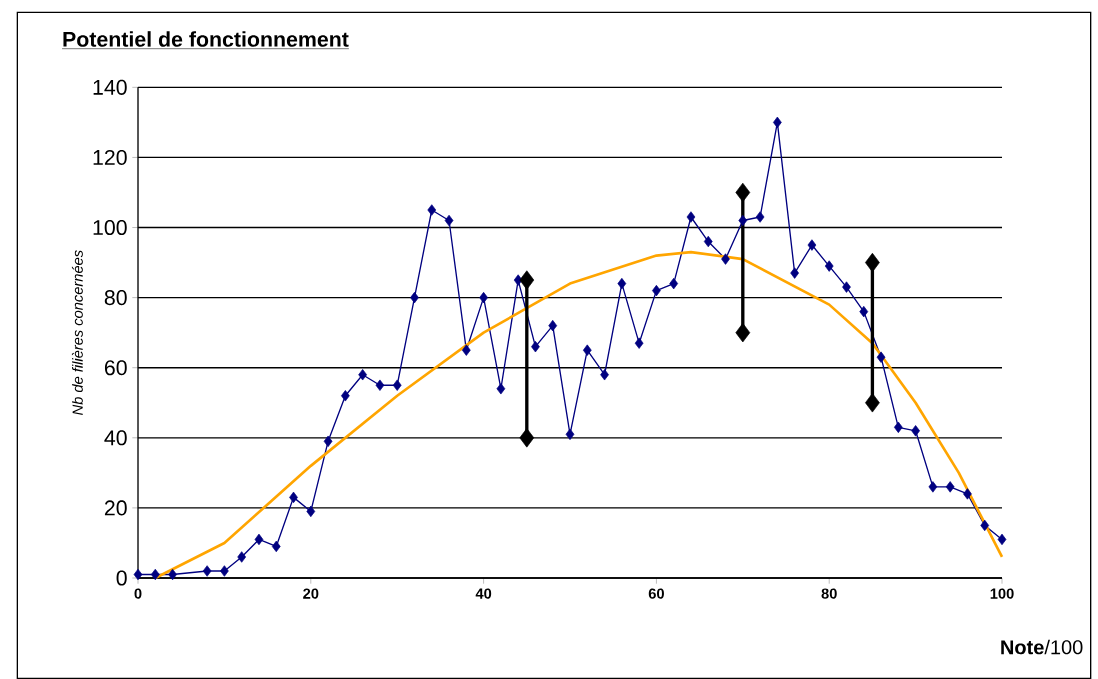  Describe the element at coordinates (656, 593) in the screenshot. I see `x-tick-label: 60` at that location.